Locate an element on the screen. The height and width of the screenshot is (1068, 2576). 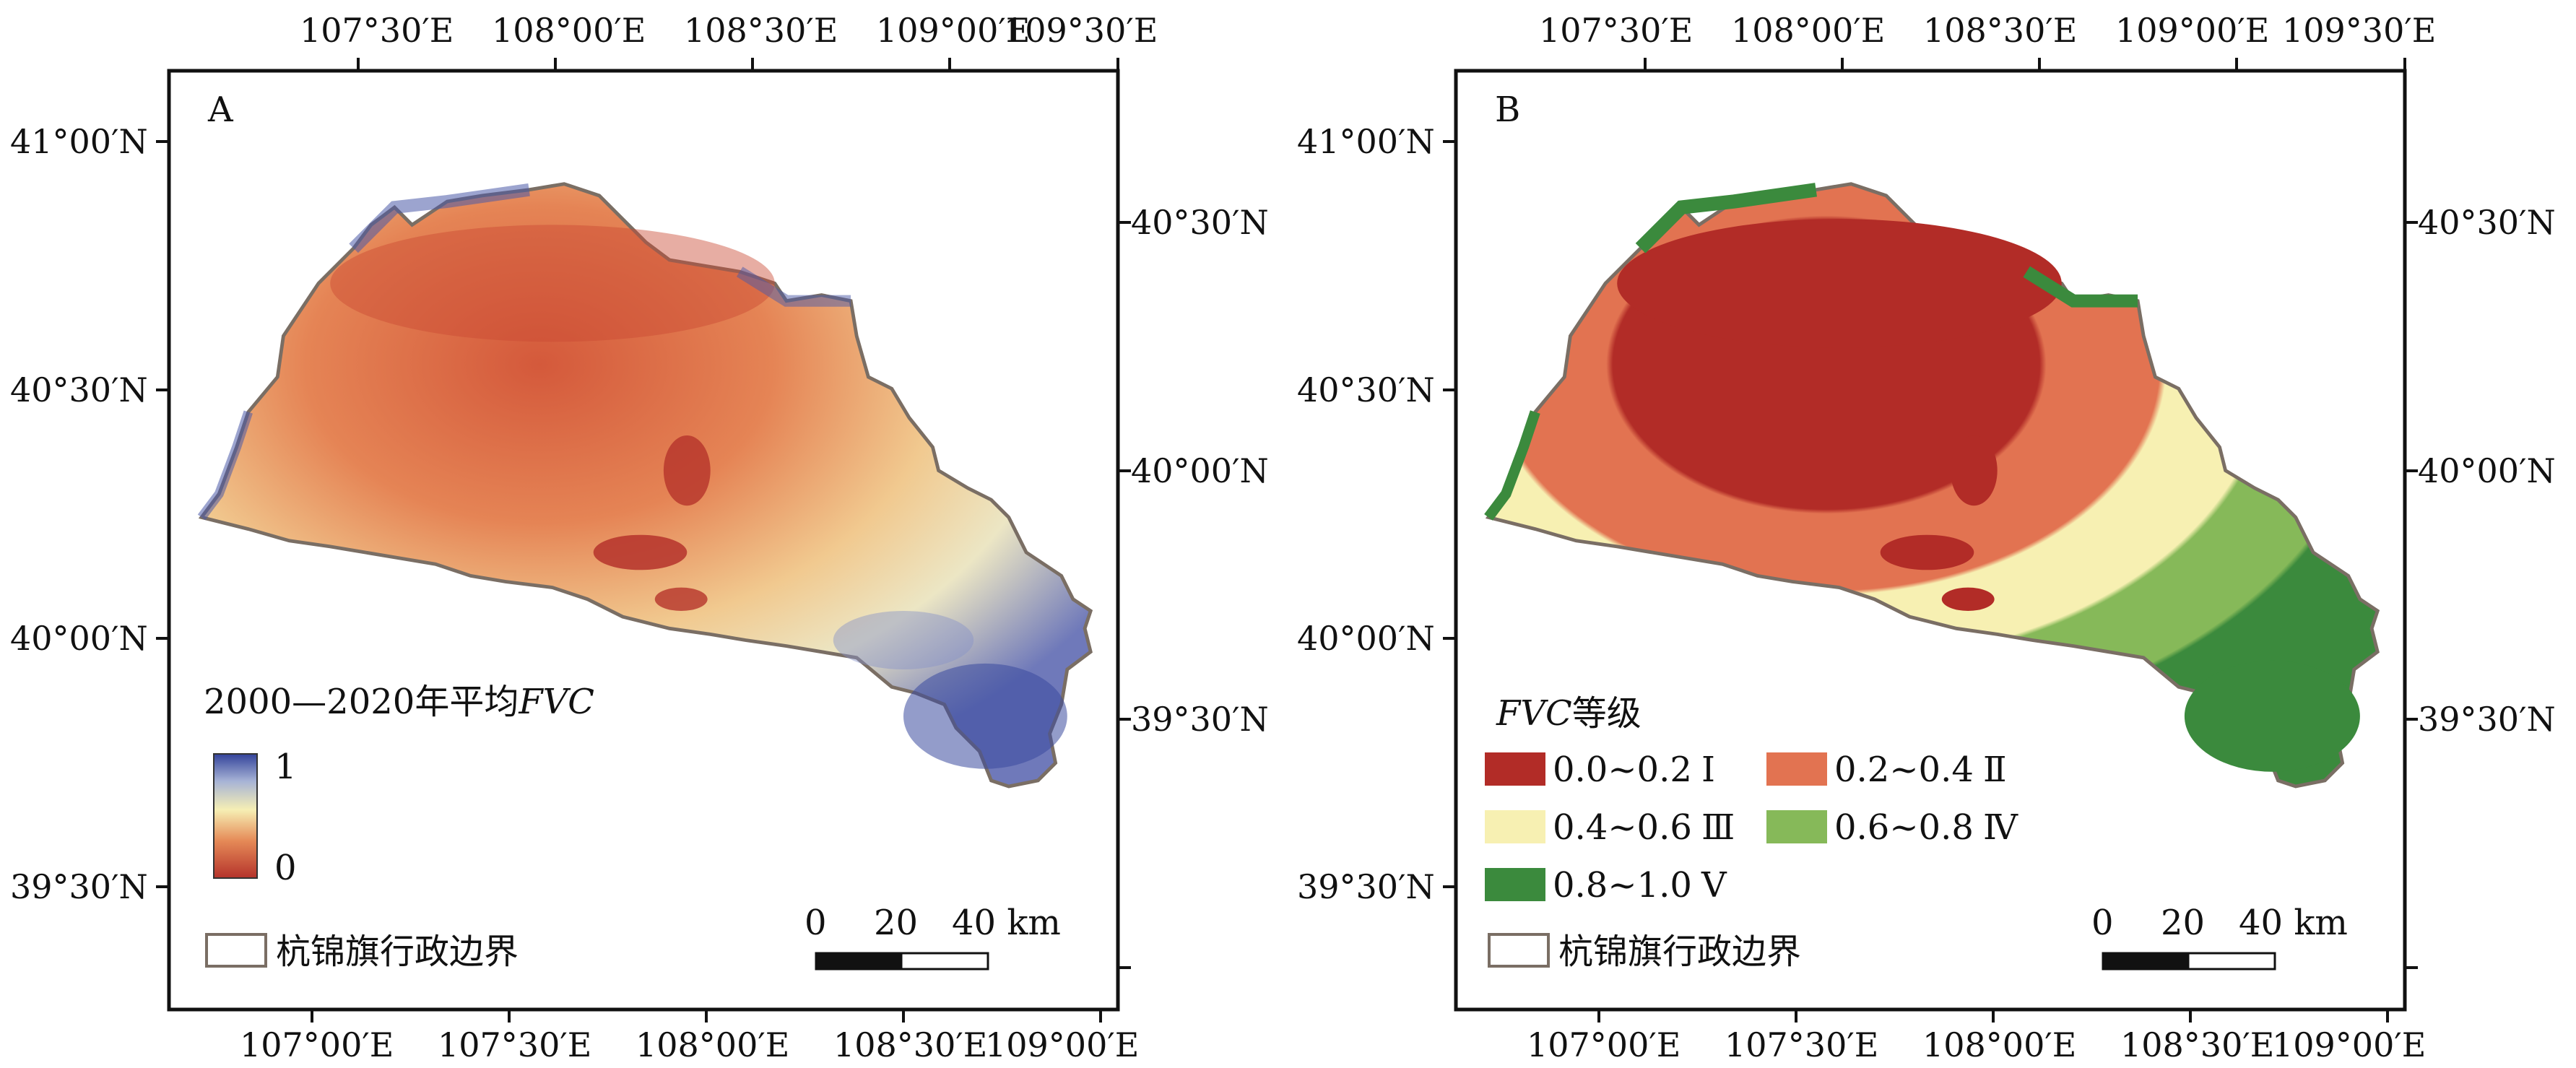
class-V-zone is located at coordinates (2272, 716).